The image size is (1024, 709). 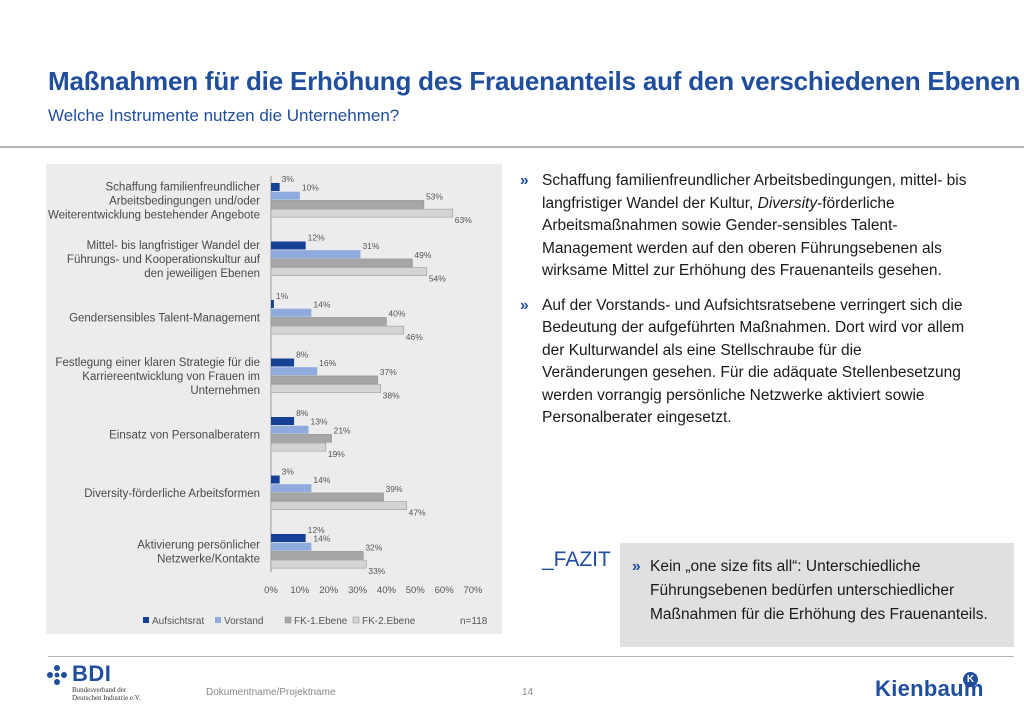 I want to click on data-label: 13%, so click(x=319, y=422).